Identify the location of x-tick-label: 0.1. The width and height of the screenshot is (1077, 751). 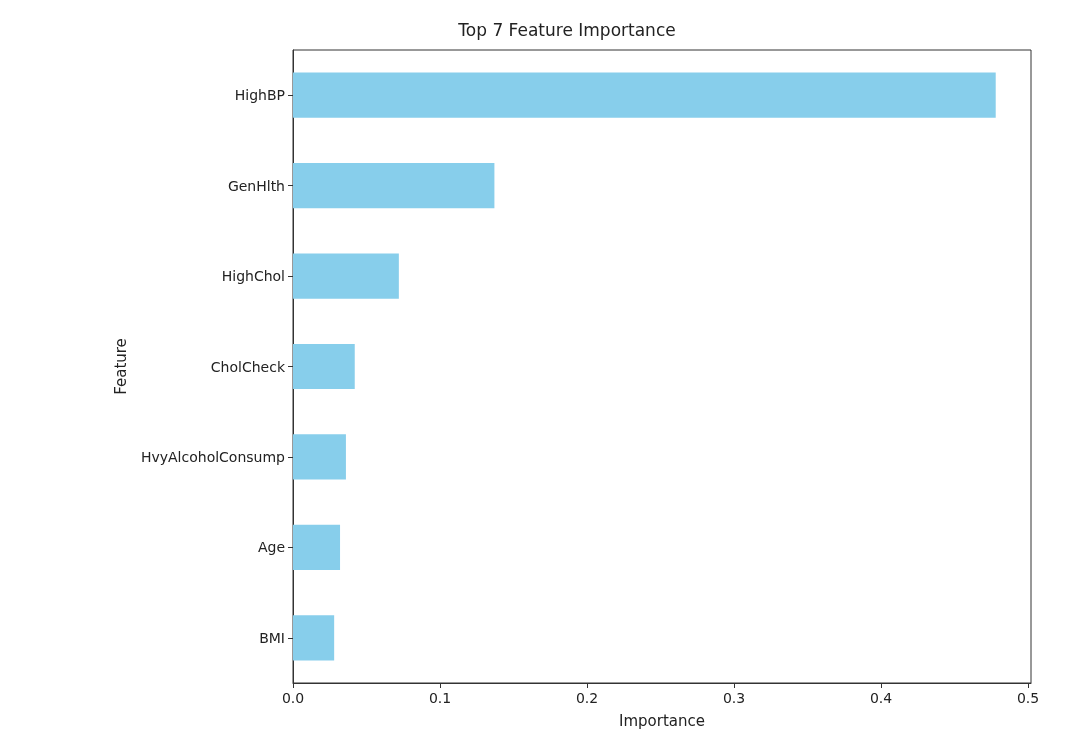
(440, 698).